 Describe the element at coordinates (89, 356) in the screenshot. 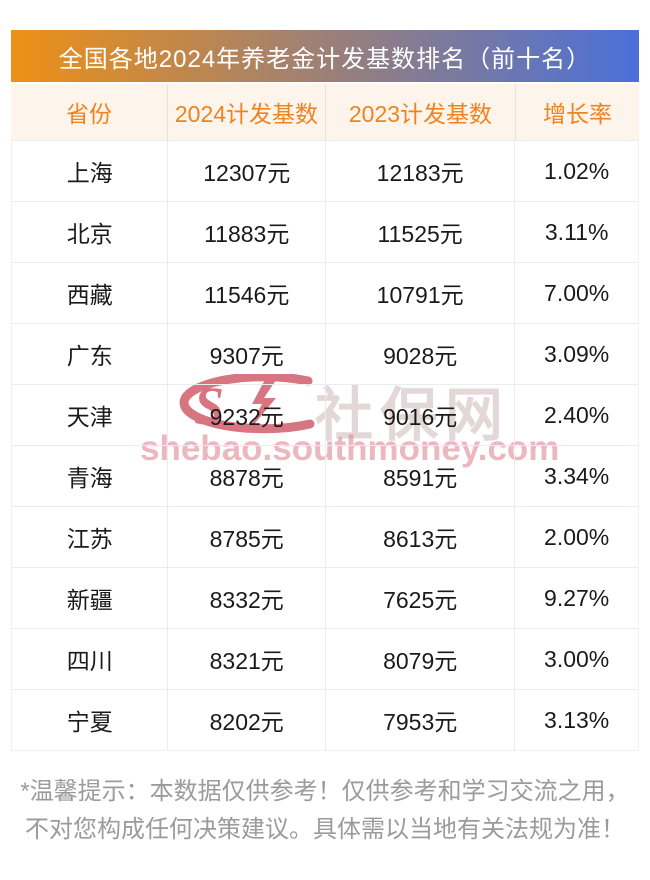

I see `province-cell: 广东` at that location.